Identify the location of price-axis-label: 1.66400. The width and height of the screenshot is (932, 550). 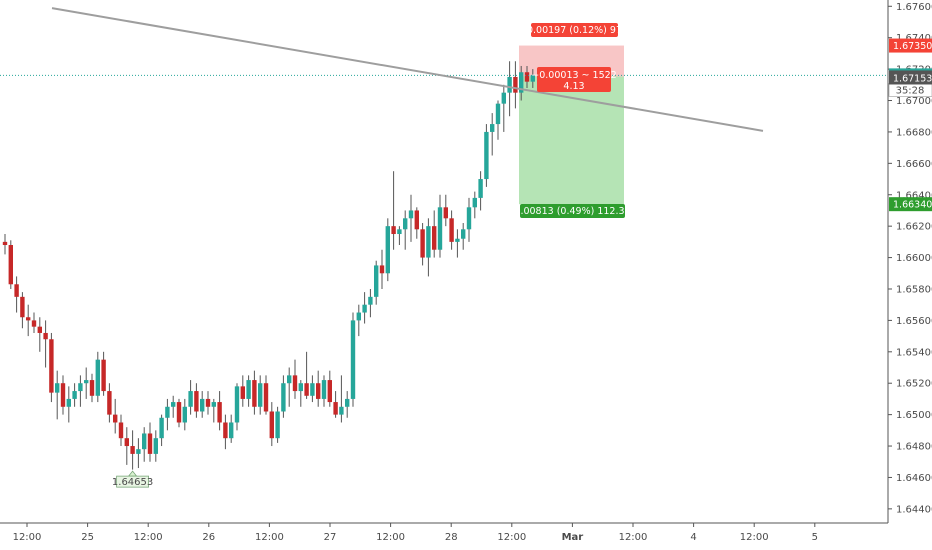
(914, 195).